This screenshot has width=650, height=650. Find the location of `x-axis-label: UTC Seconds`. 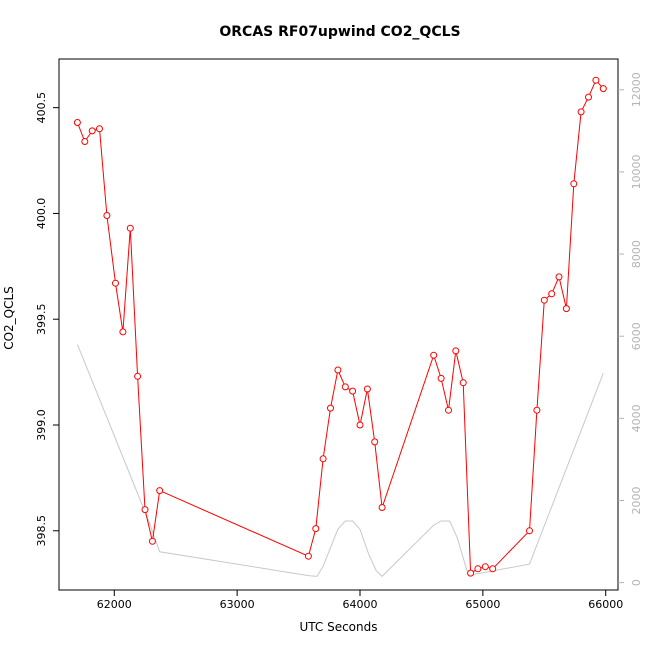

x-axis-label: UTC Seconds is located at coordinates (338, 627).